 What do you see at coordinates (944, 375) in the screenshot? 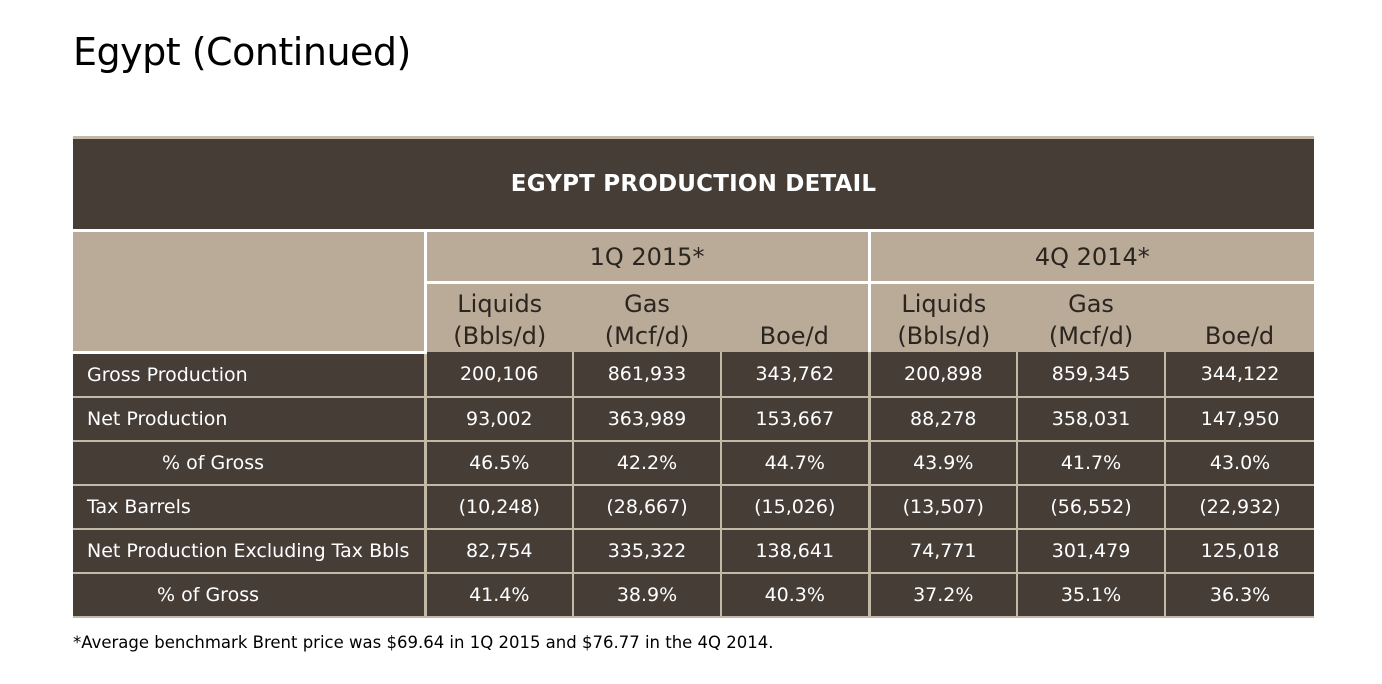
I see `table-cell: 200,898` at bounding box center [944, 375].